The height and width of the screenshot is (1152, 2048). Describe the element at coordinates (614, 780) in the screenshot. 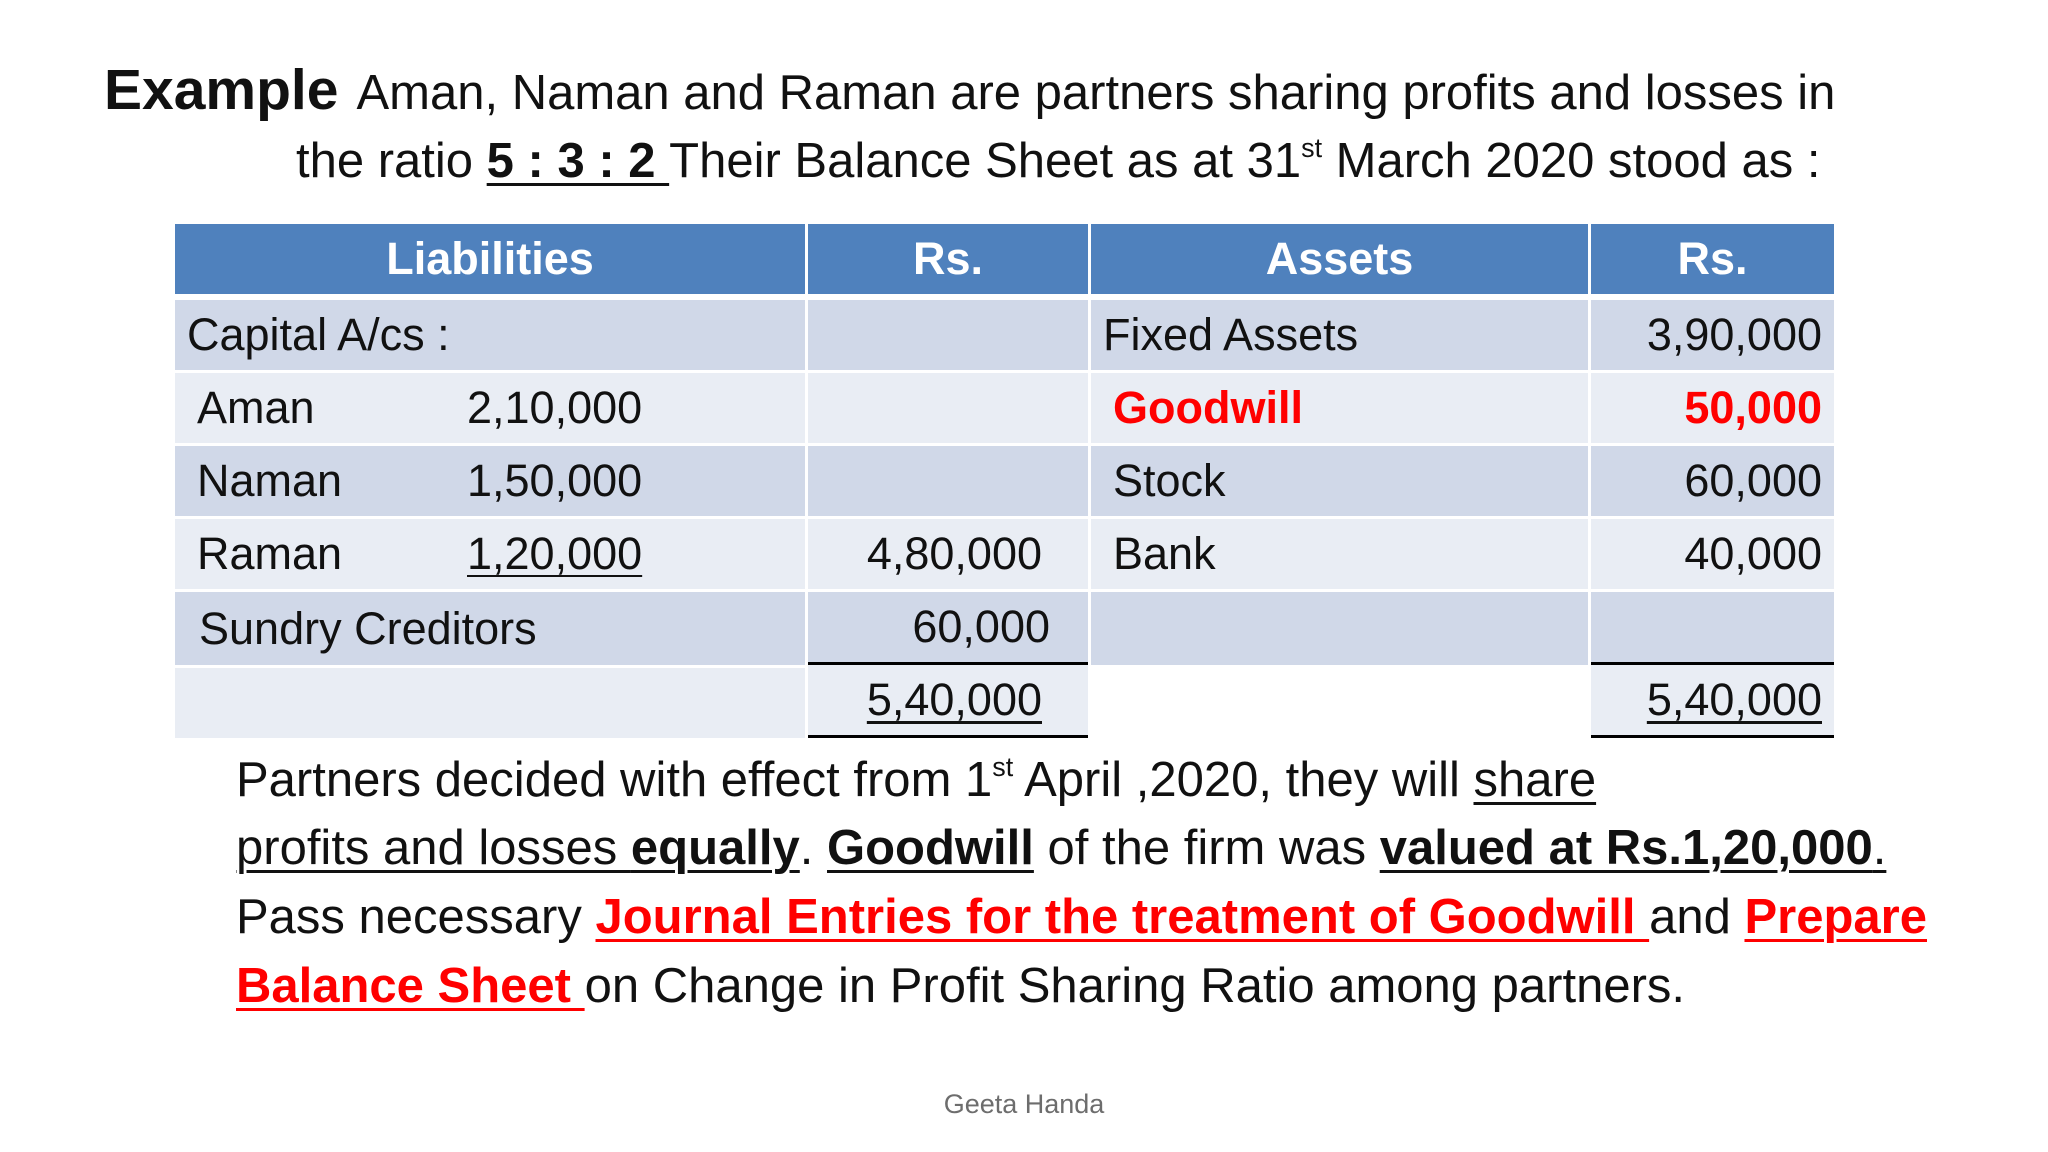

I see `para-text: Partners decided with effect from 1` at that location.